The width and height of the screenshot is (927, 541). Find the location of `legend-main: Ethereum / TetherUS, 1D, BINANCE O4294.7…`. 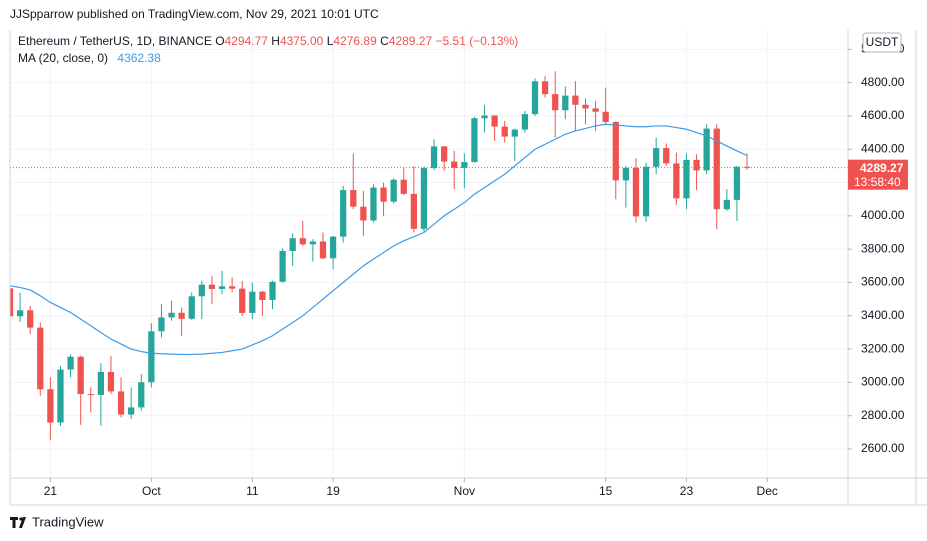

legend-main: Ethereum / TetherUS, 1D, BINANCE O4294.7… is located at coordinates (268, 41).